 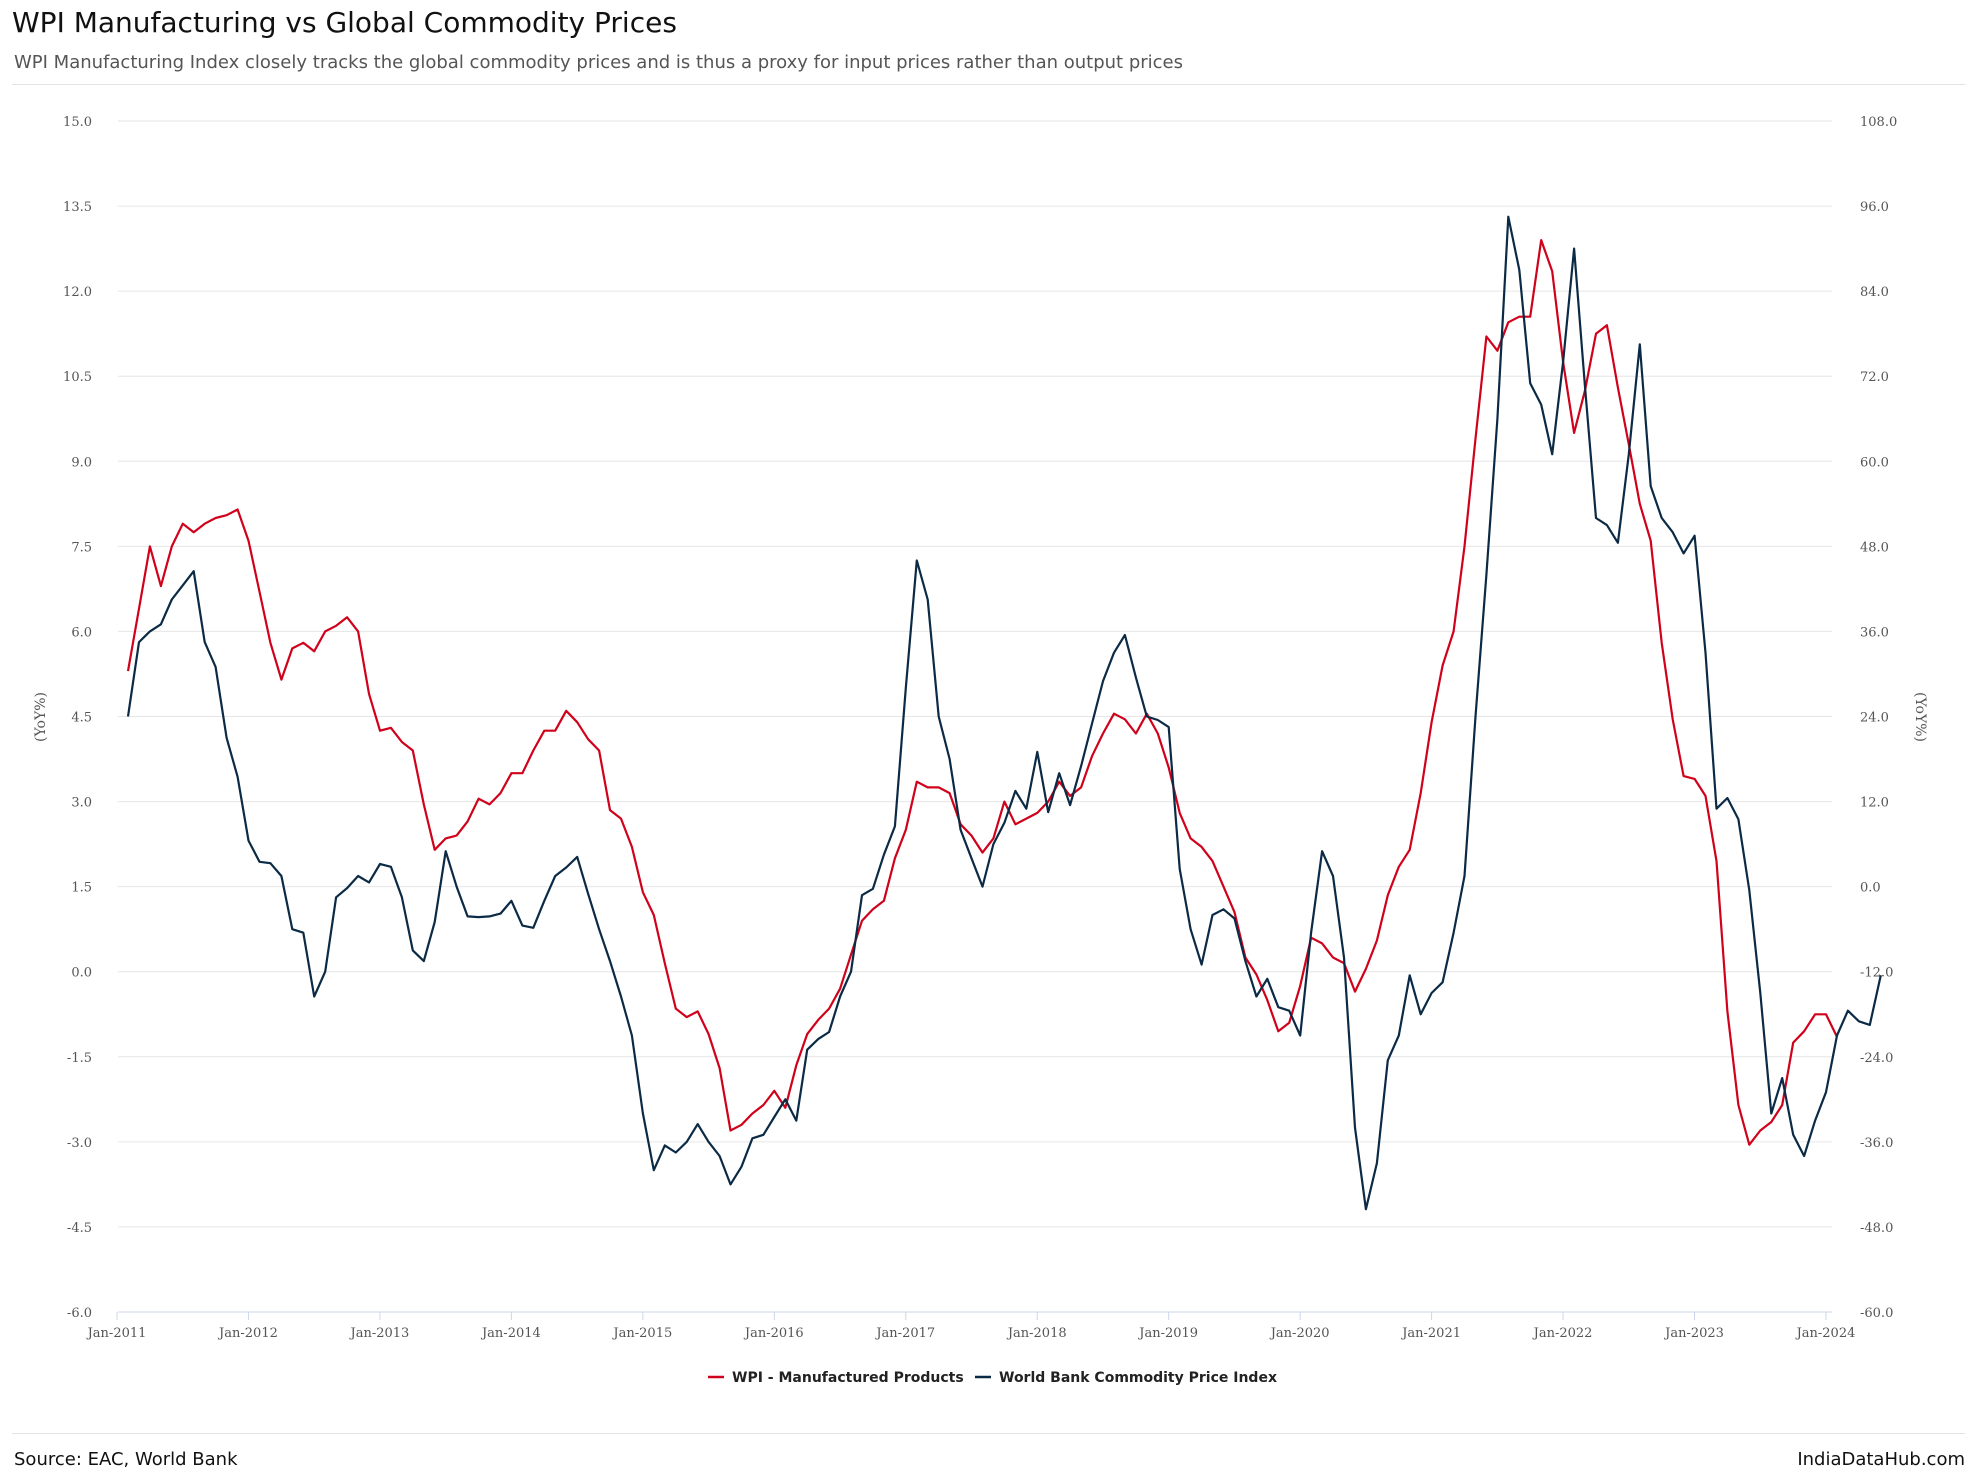 What do you see at coordinates (1881, 1459) in the screenshot?
I see `brand-link: IndiaDataHub.com` at bounding box center [1881, 1459].